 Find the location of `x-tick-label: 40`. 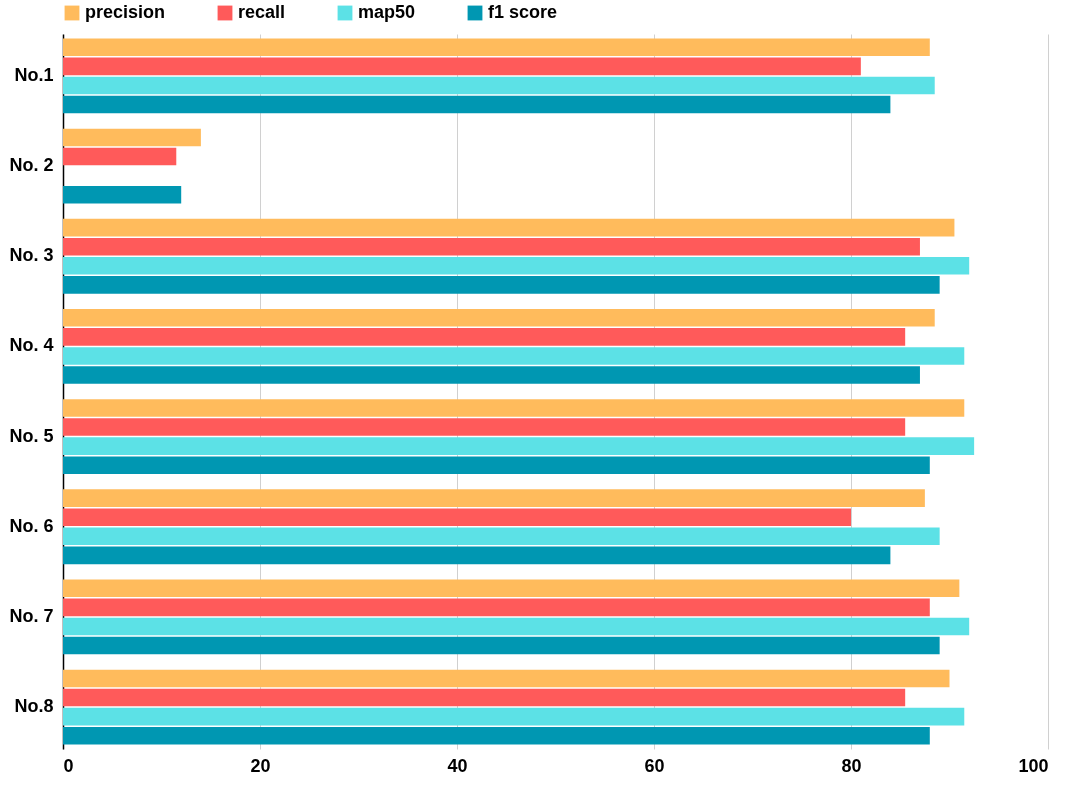

x-tick-label: 40 is located at coordinates (457, 765).